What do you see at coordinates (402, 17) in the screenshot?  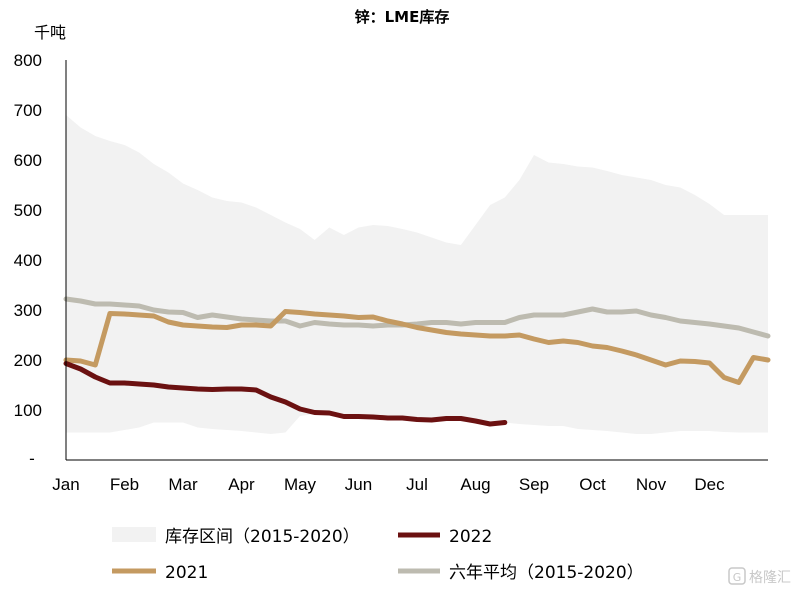 I see `chart-title: 锌：LME库存` at bounding box center [402, 17].